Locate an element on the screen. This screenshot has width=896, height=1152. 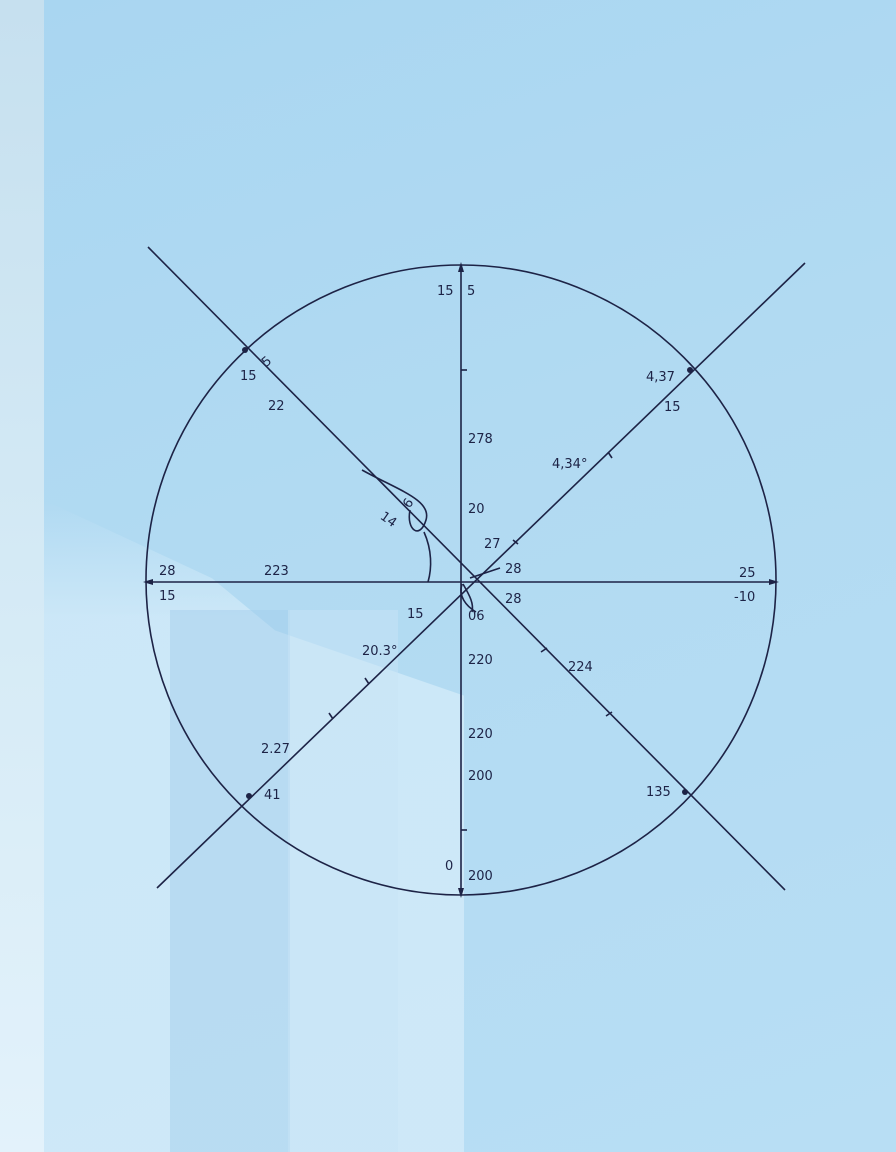
label-center-06: 06 is located at coordinates (476, 616).